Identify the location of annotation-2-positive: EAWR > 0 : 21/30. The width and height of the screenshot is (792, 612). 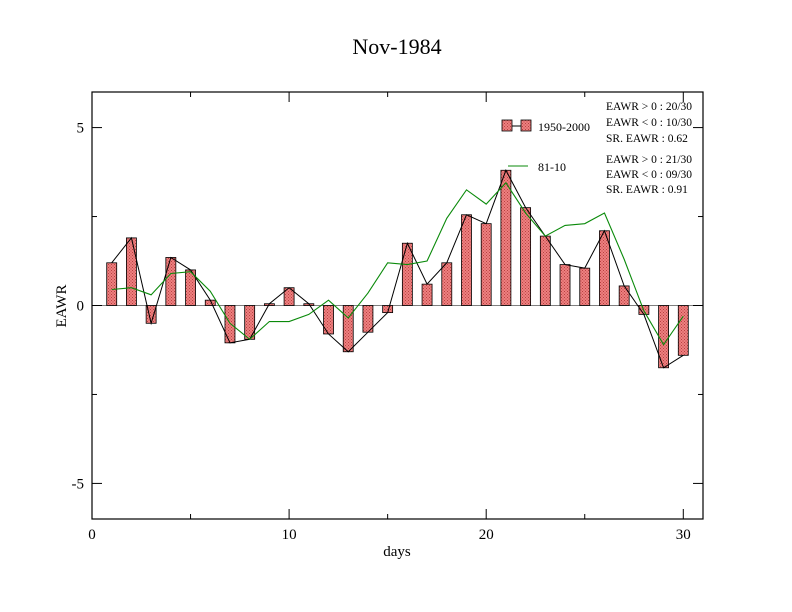
(649, 160).